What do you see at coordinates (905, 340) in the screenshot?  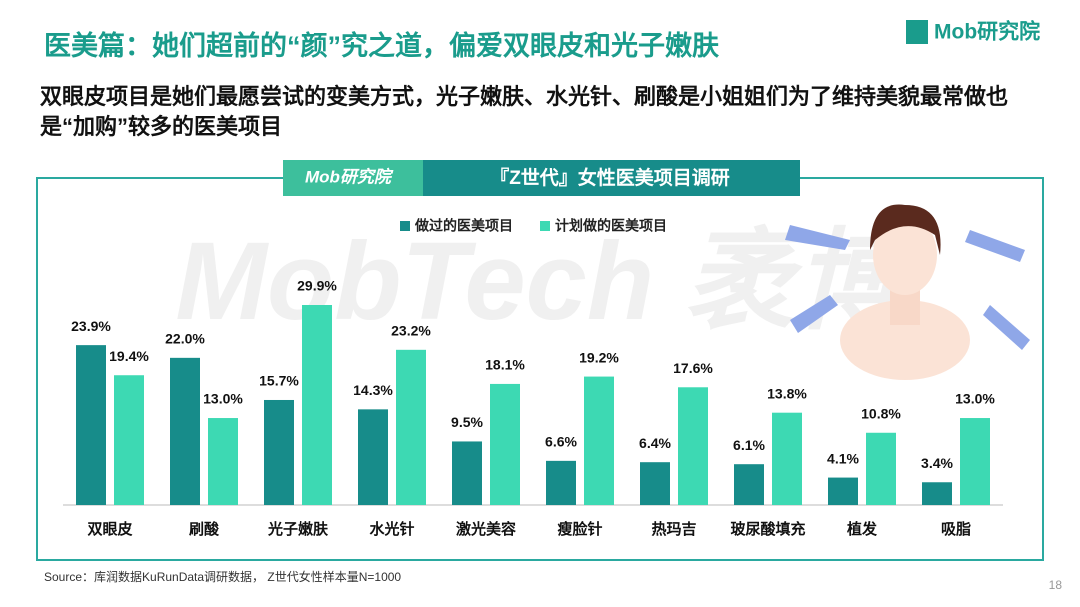 I see `figure-shoulders` at bounding box center [905, 340].